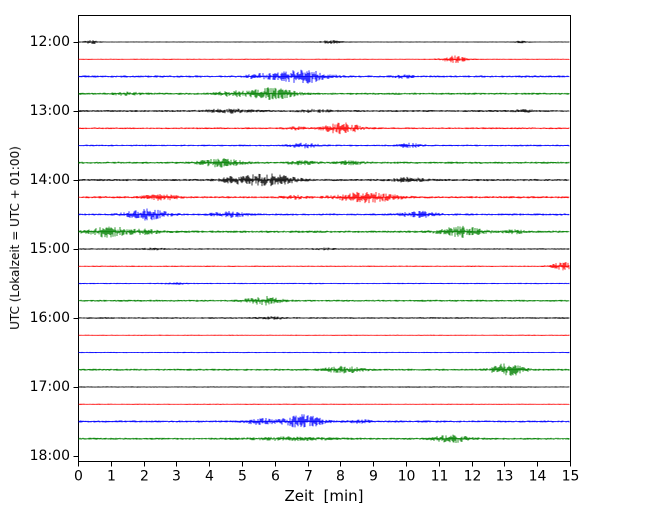 This screenshot has height=520, width=650. I want to click on x-axis-label: Zeit [min], so click(324, 496).